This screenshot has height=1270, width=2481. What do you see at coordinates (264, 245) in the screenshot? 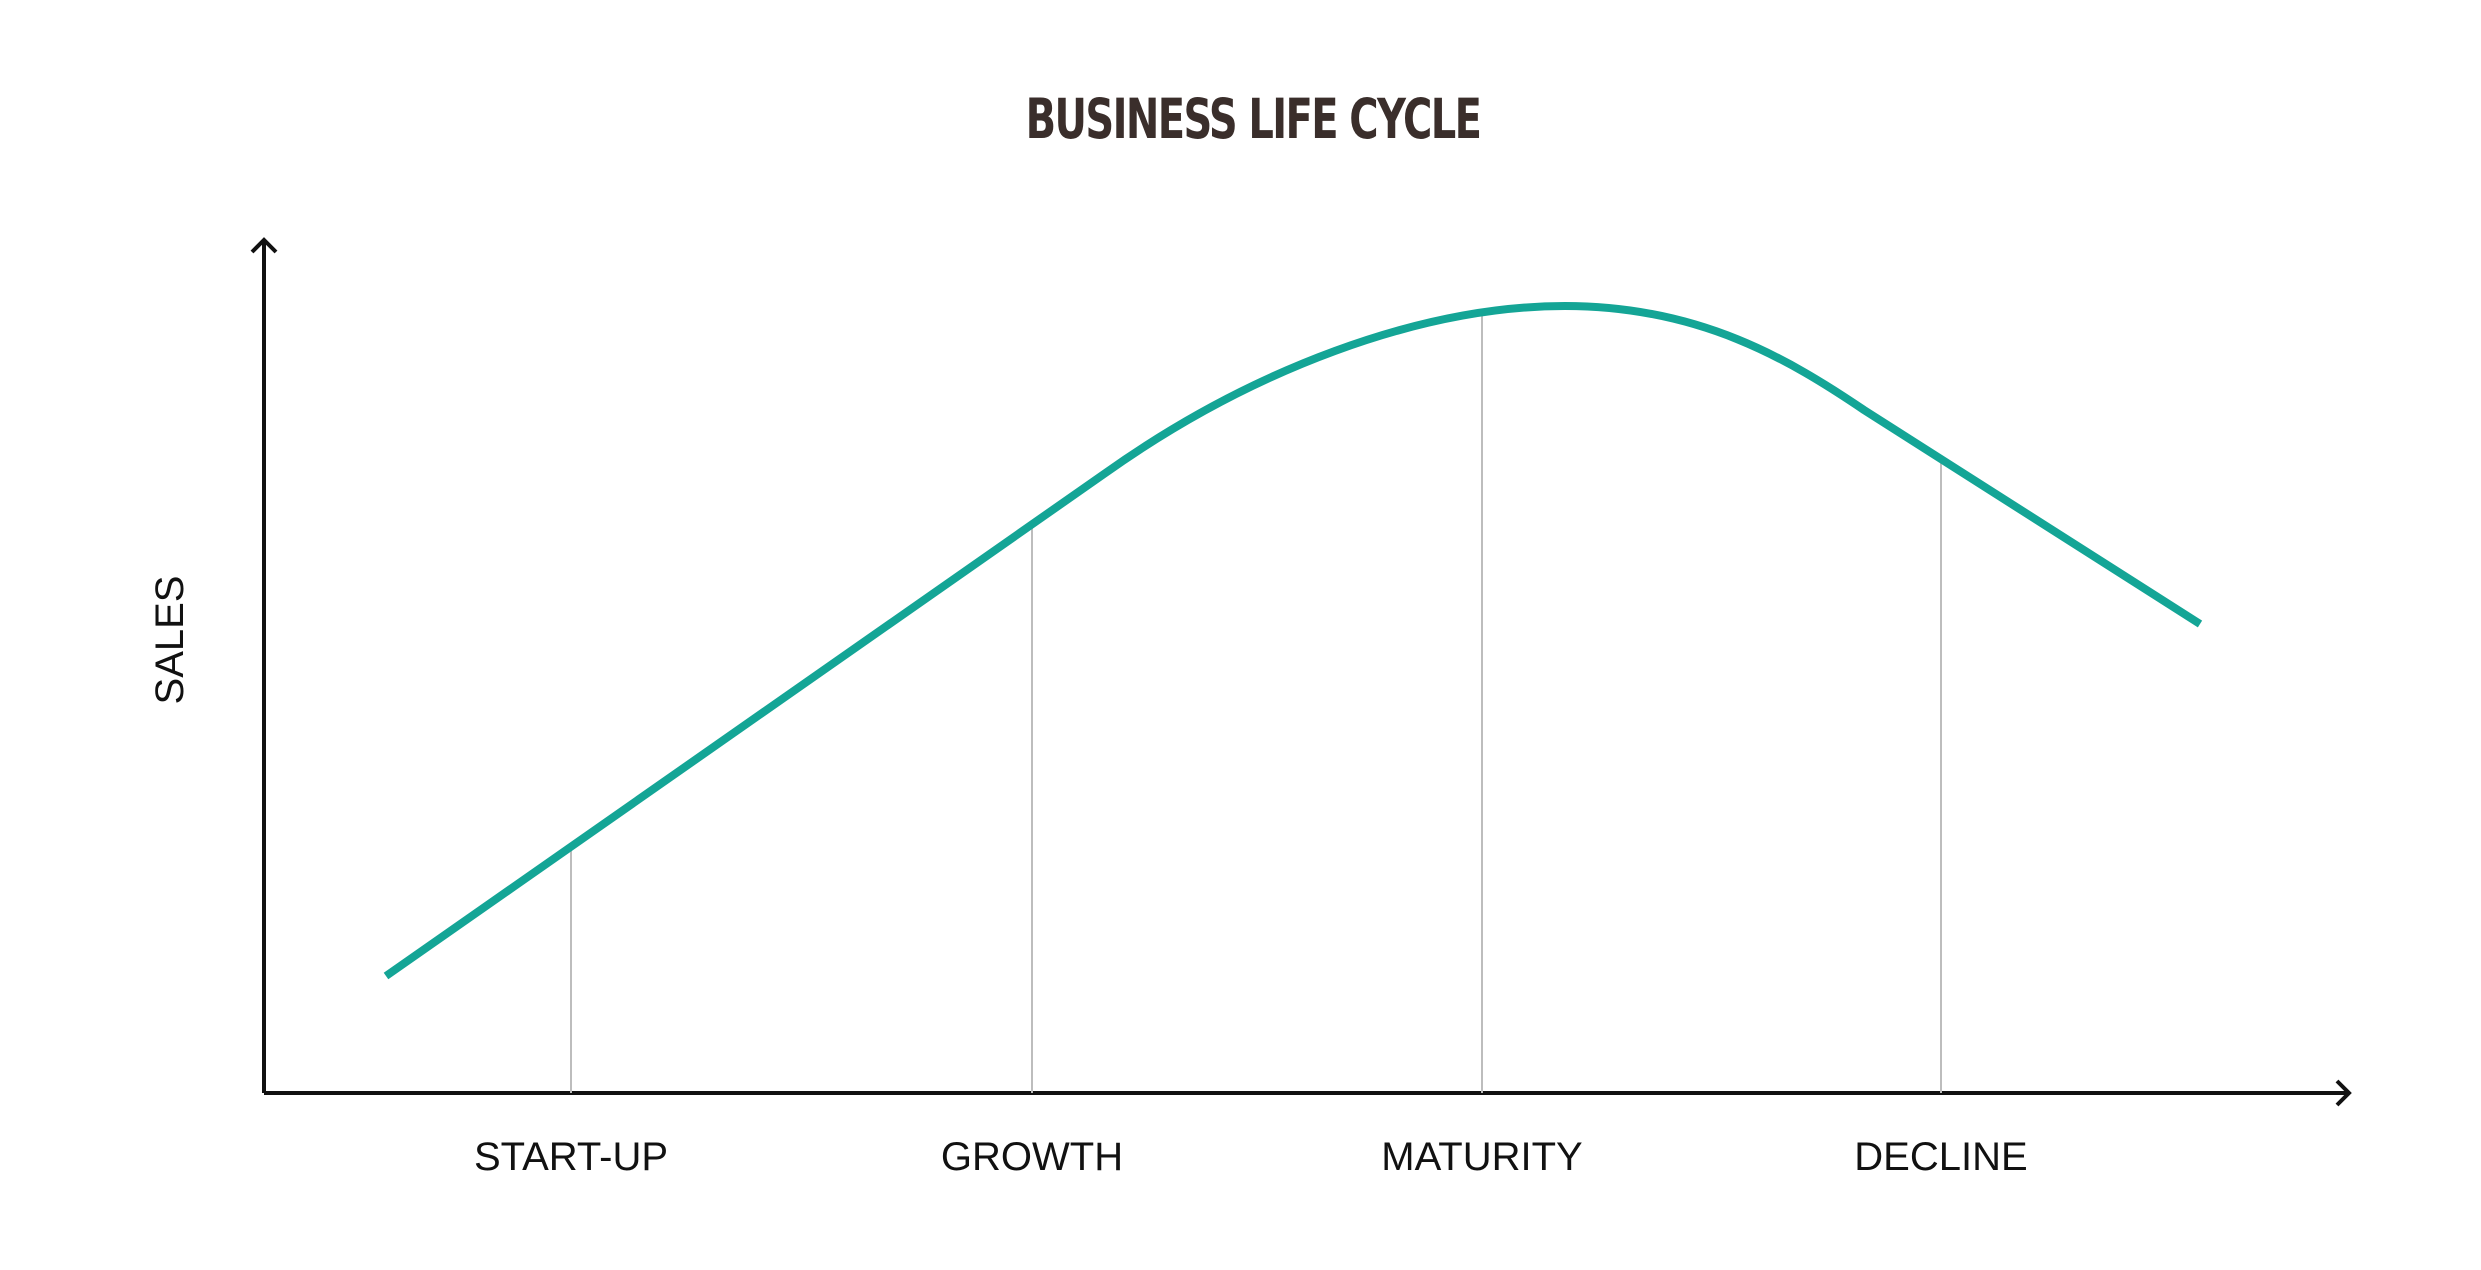
I see `y-arrow` at bounding box center [264, 245].